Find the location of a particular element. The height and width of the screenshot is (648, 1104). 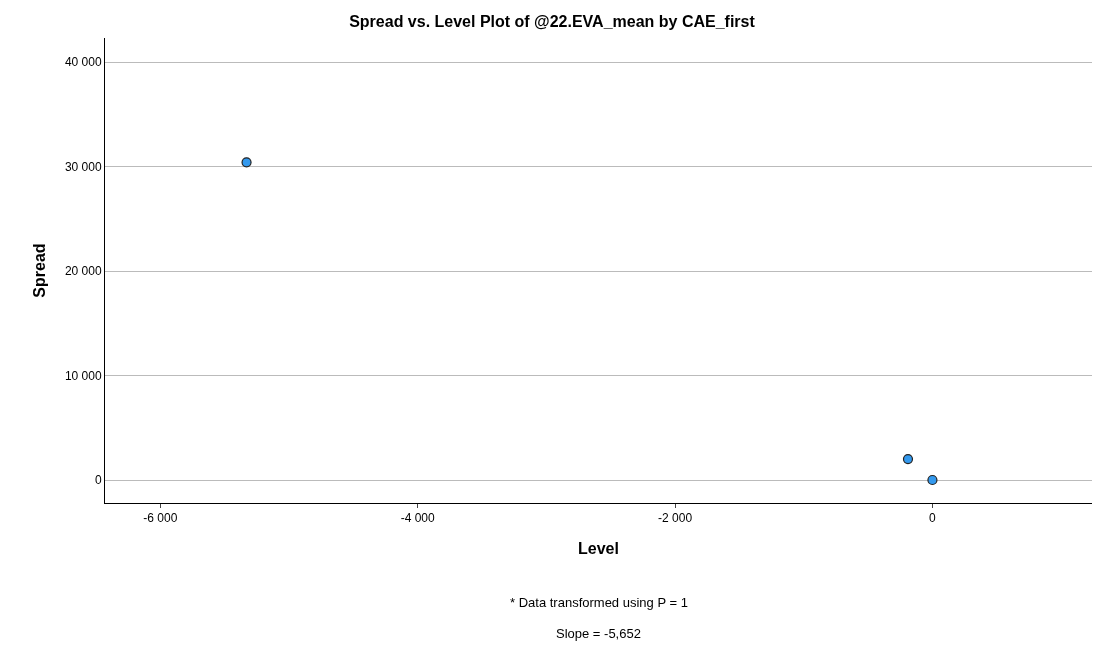

x-tick-label: -4 000 is located at coordinates (418, 518).